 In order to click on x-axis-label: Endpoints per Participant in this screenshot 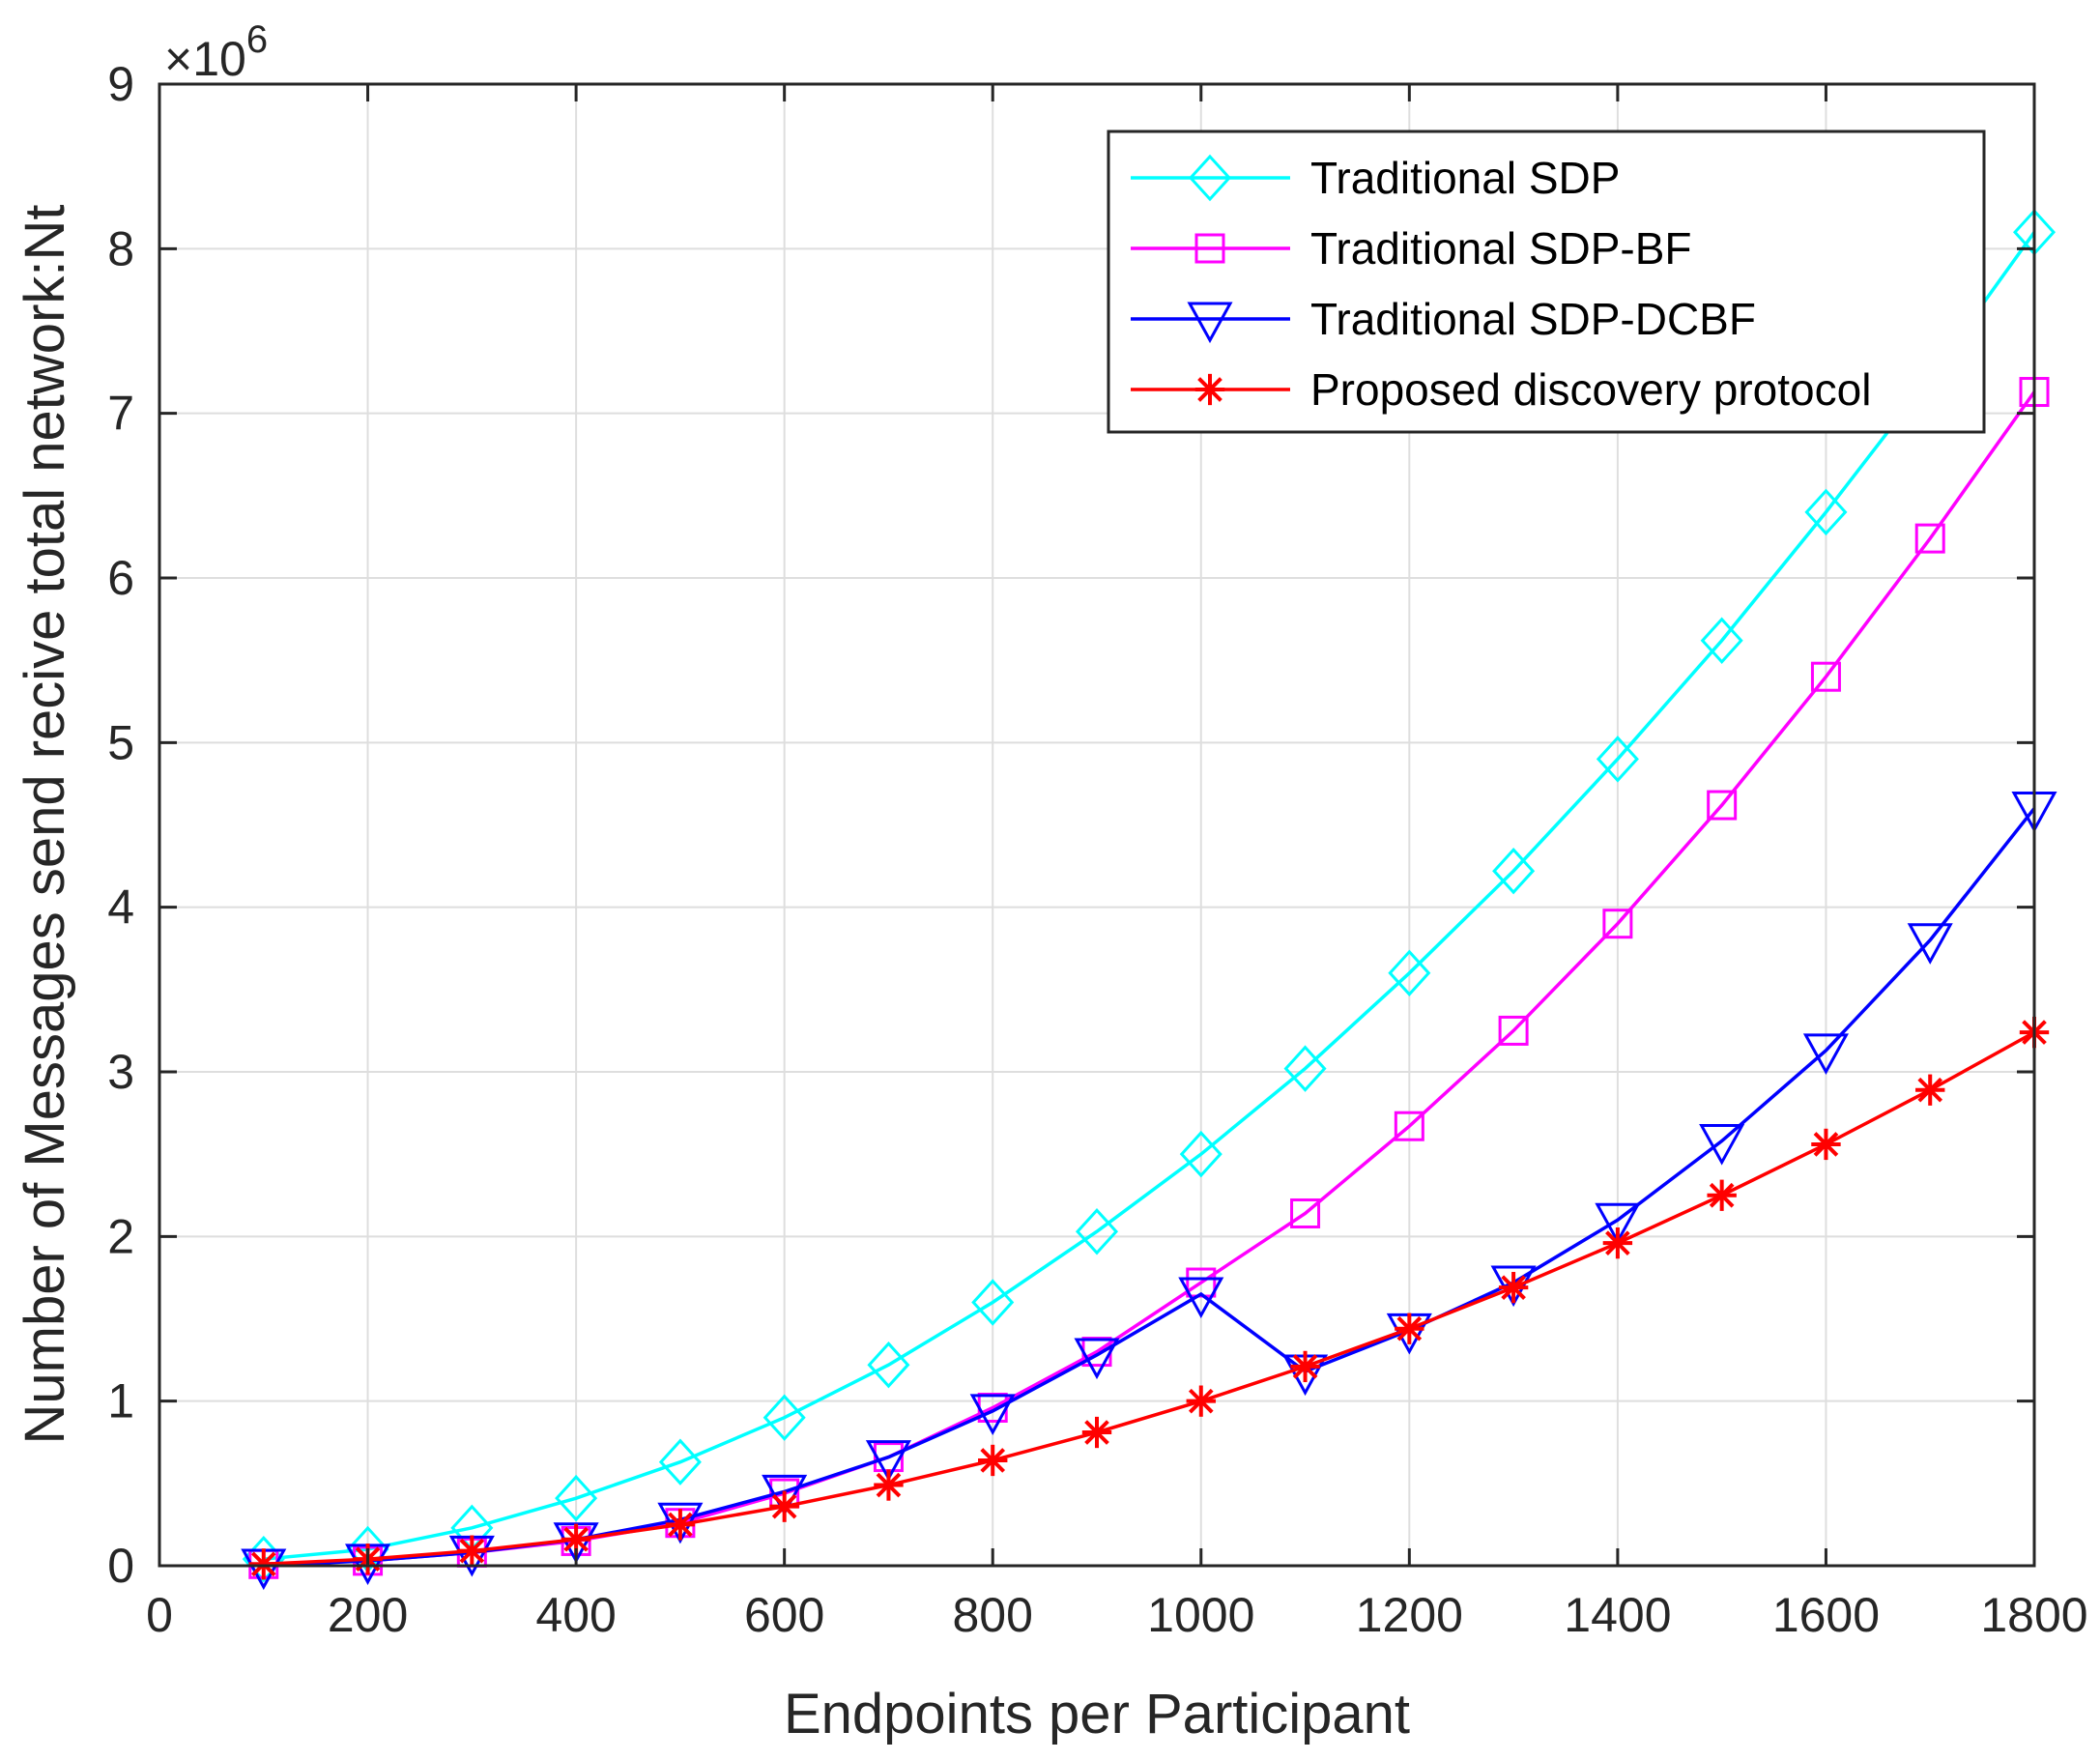, I will do `click(1097, 1714)`.